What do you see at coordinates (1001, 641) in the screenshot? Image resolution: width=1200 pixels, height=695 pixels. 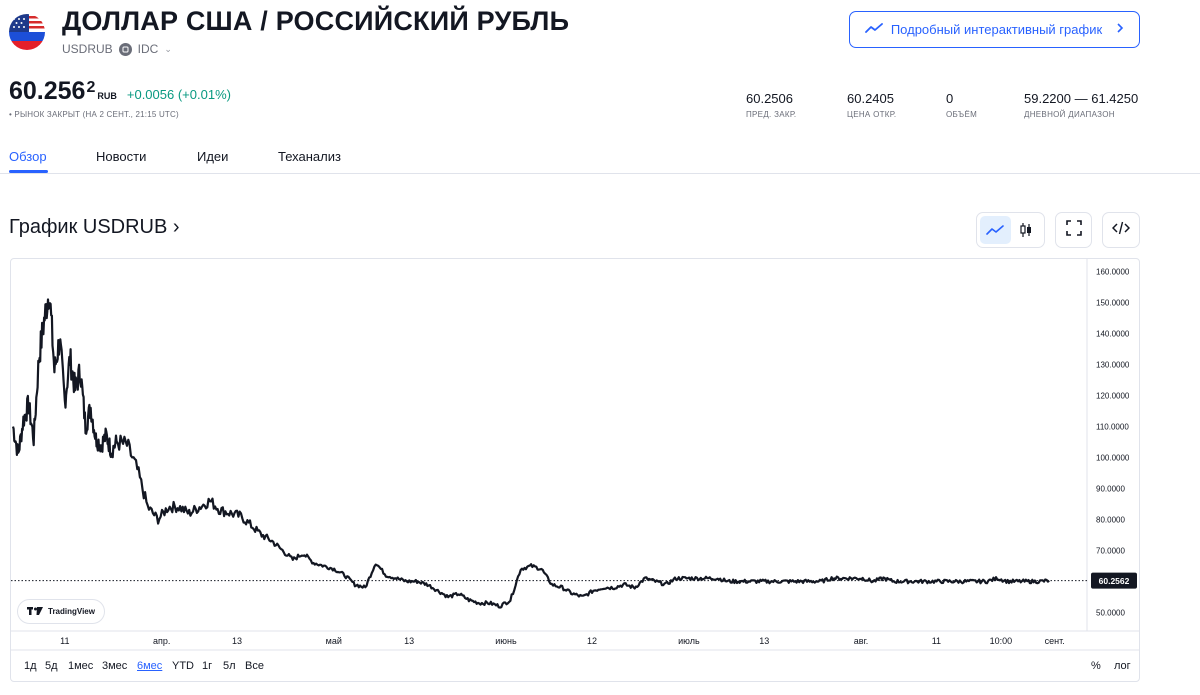 I see `x-tick-label: 10:00` at bounding box center [1001, 641].